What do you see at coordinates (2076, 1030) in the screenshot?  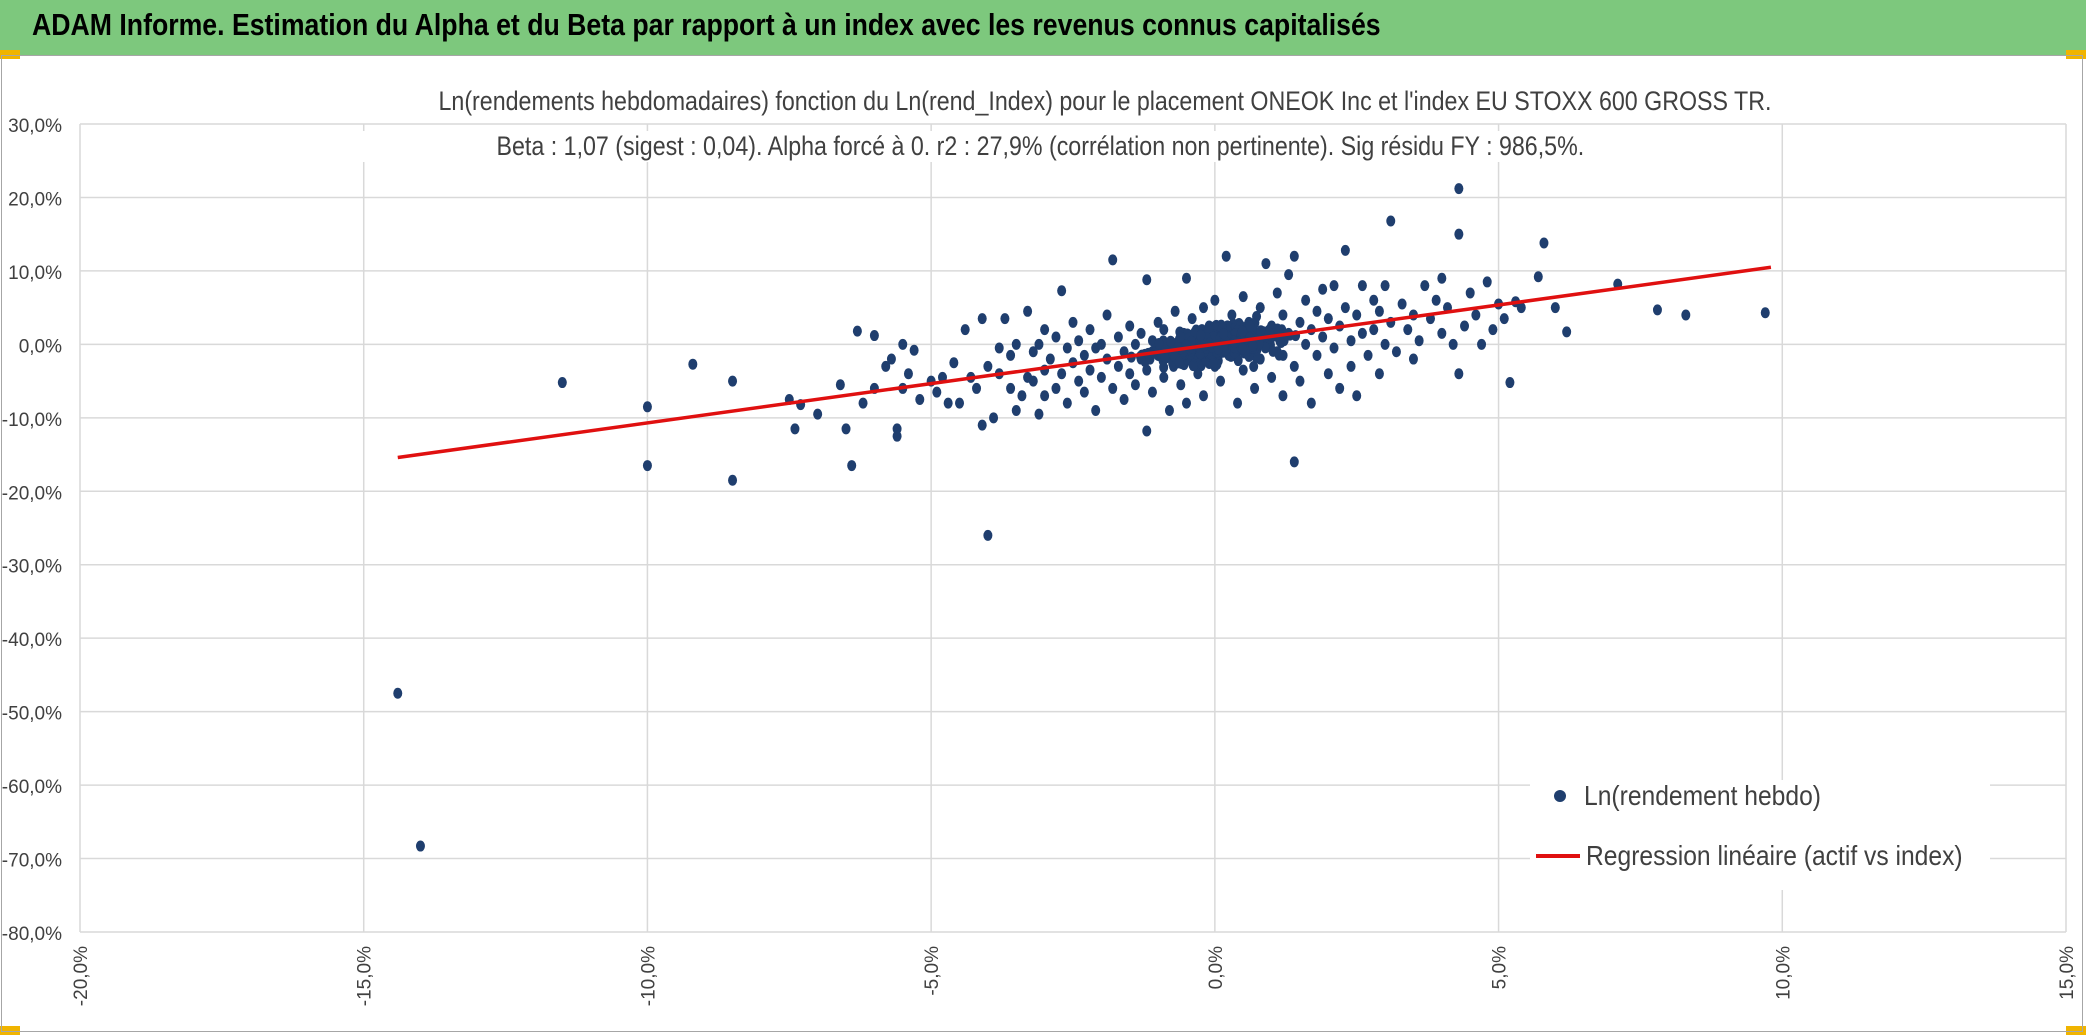 I see `corner-marker-bottom-right` at bounding box center [2076, 1030].